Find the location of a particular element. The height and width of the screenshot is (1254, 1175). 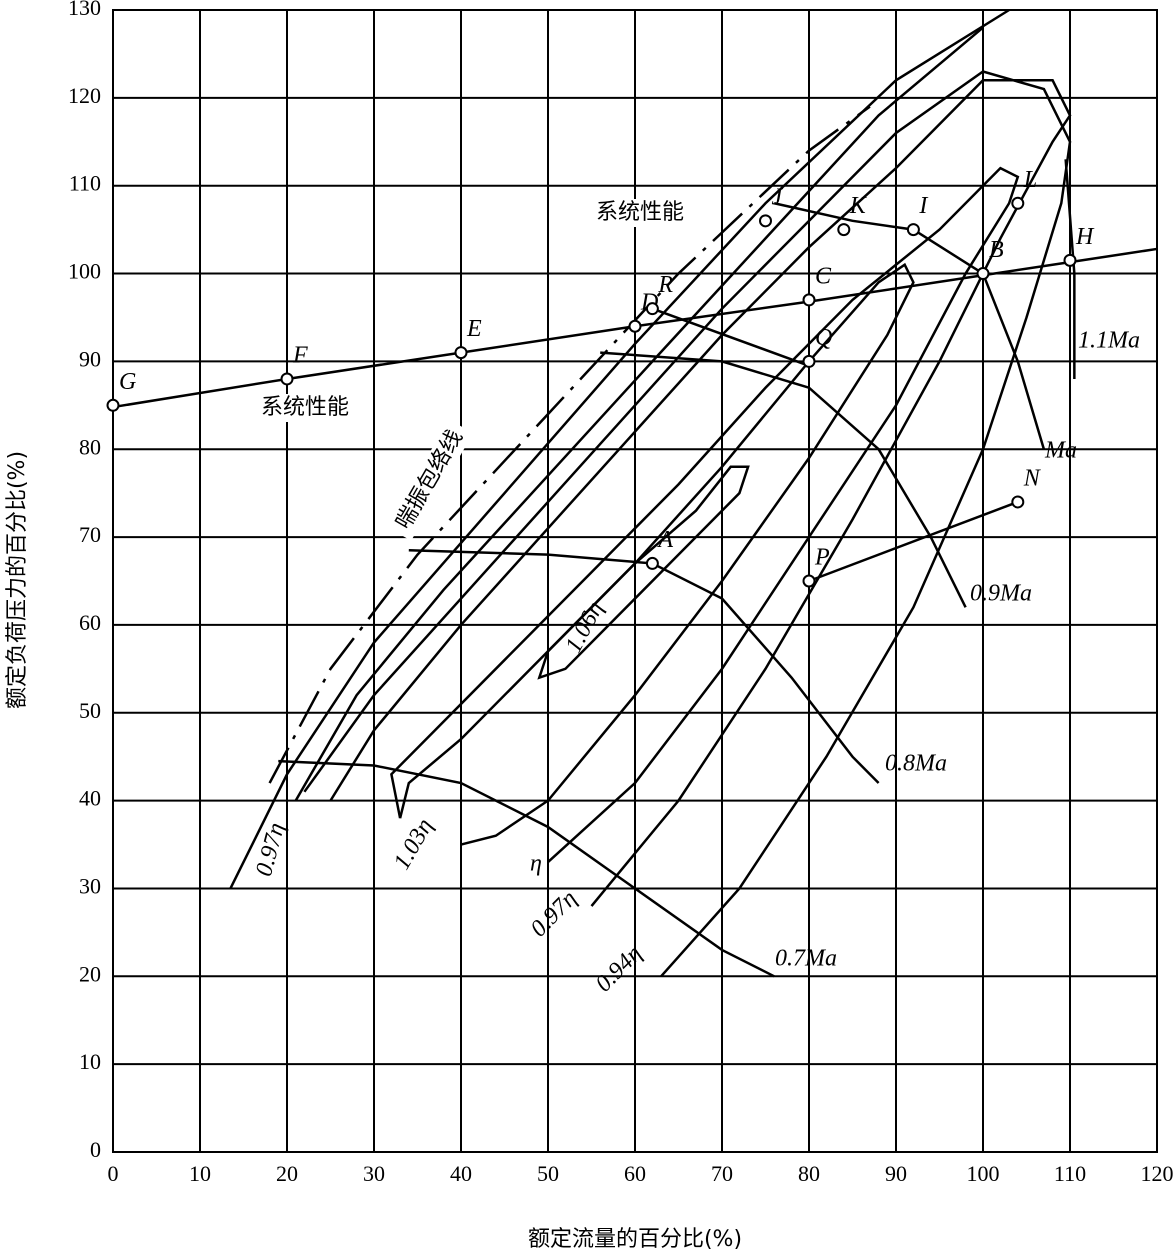

x-tick-label: 20 is located at coordinates (287, 1173).